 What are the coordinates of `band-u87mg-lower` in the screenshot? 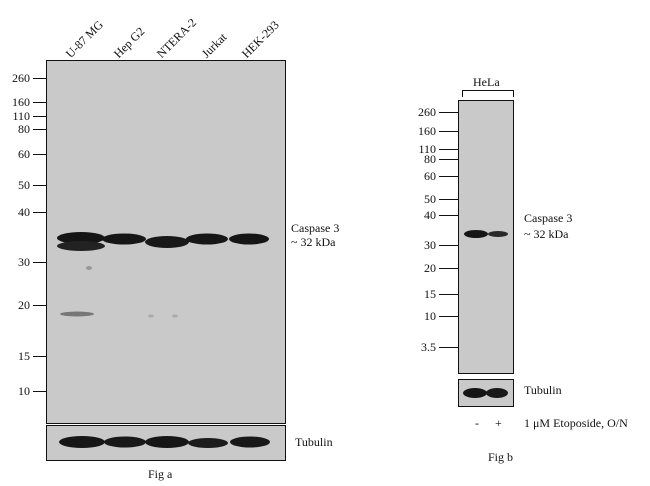 It's located at (81, 246).